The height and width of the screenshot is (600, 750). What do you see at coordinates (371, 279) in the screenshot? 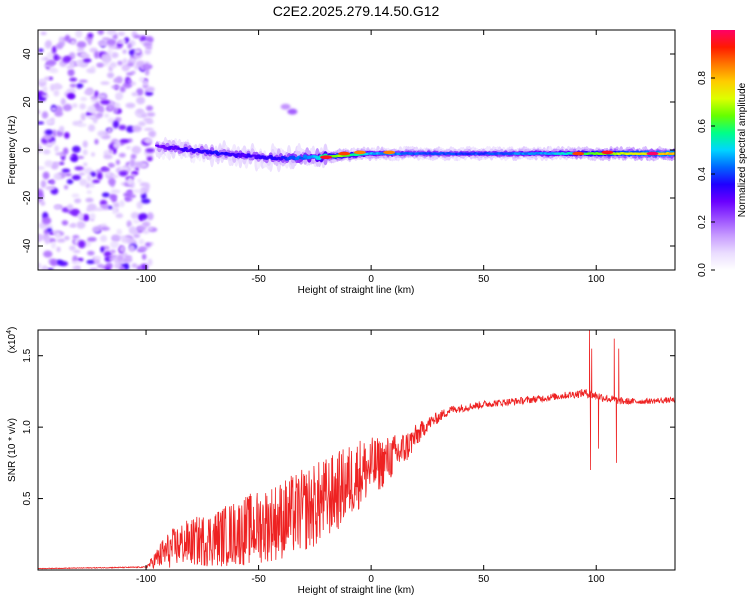
I see `x-tick-label: 0` at bounding box center [371, 279].